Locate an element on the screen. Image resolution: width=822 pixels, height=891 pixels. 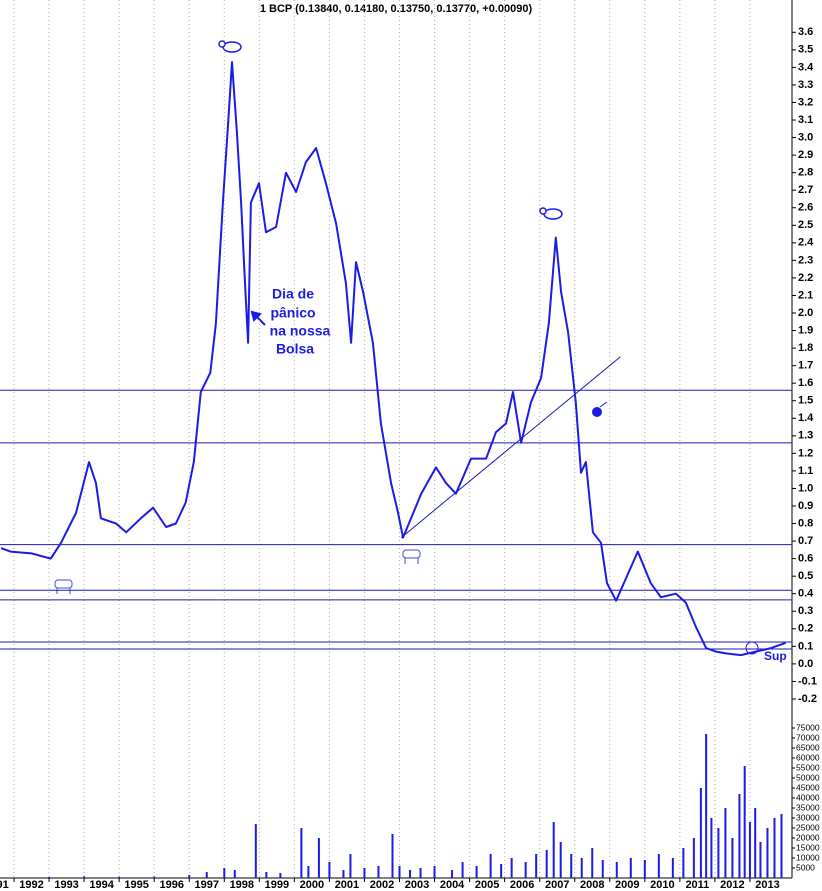
y-tick-label: 0.2 is located at coordinates (805, 629).